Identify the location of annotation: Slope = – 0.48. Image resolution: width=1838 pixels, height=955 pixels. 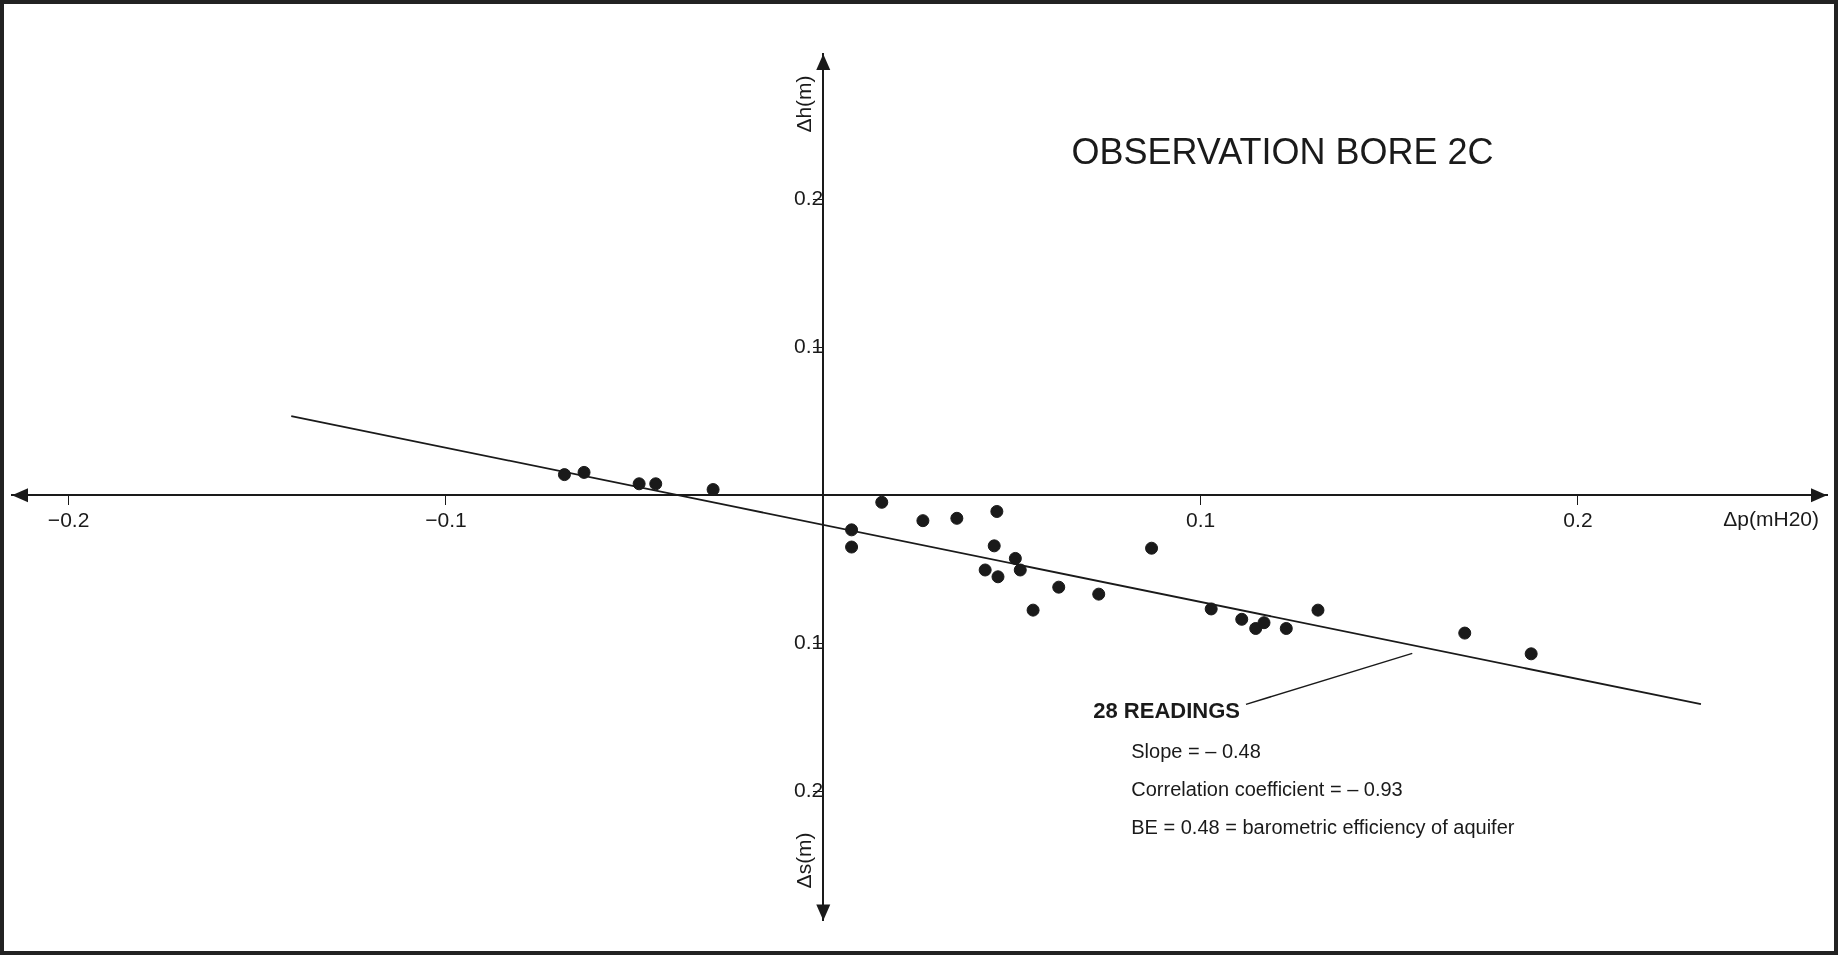
(1196, 750).